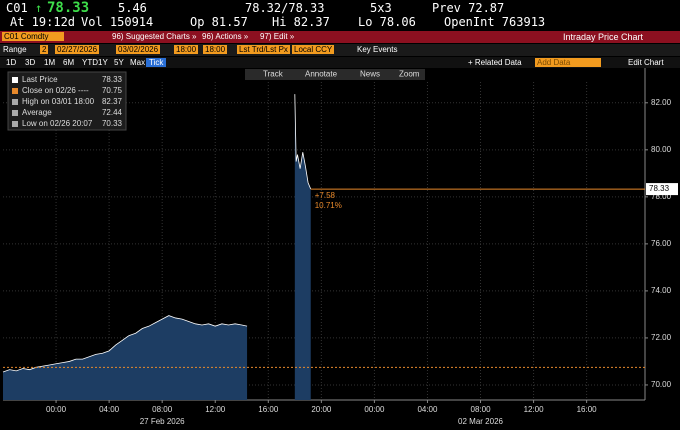 The image size is (680, 430). Describe the element at coordinates (40, 79) in the screenshot. I see `legend-label: Last Price` at that location.